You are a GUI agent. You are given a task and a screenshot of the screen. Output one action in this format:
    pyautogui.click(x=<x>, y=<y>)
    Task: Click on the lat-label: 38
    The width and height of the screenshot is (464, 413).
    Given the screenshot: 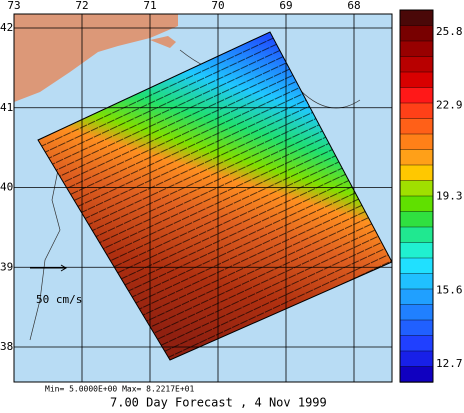 What is the action you would take?
    pyautogui.click(x=6, y=346)
    